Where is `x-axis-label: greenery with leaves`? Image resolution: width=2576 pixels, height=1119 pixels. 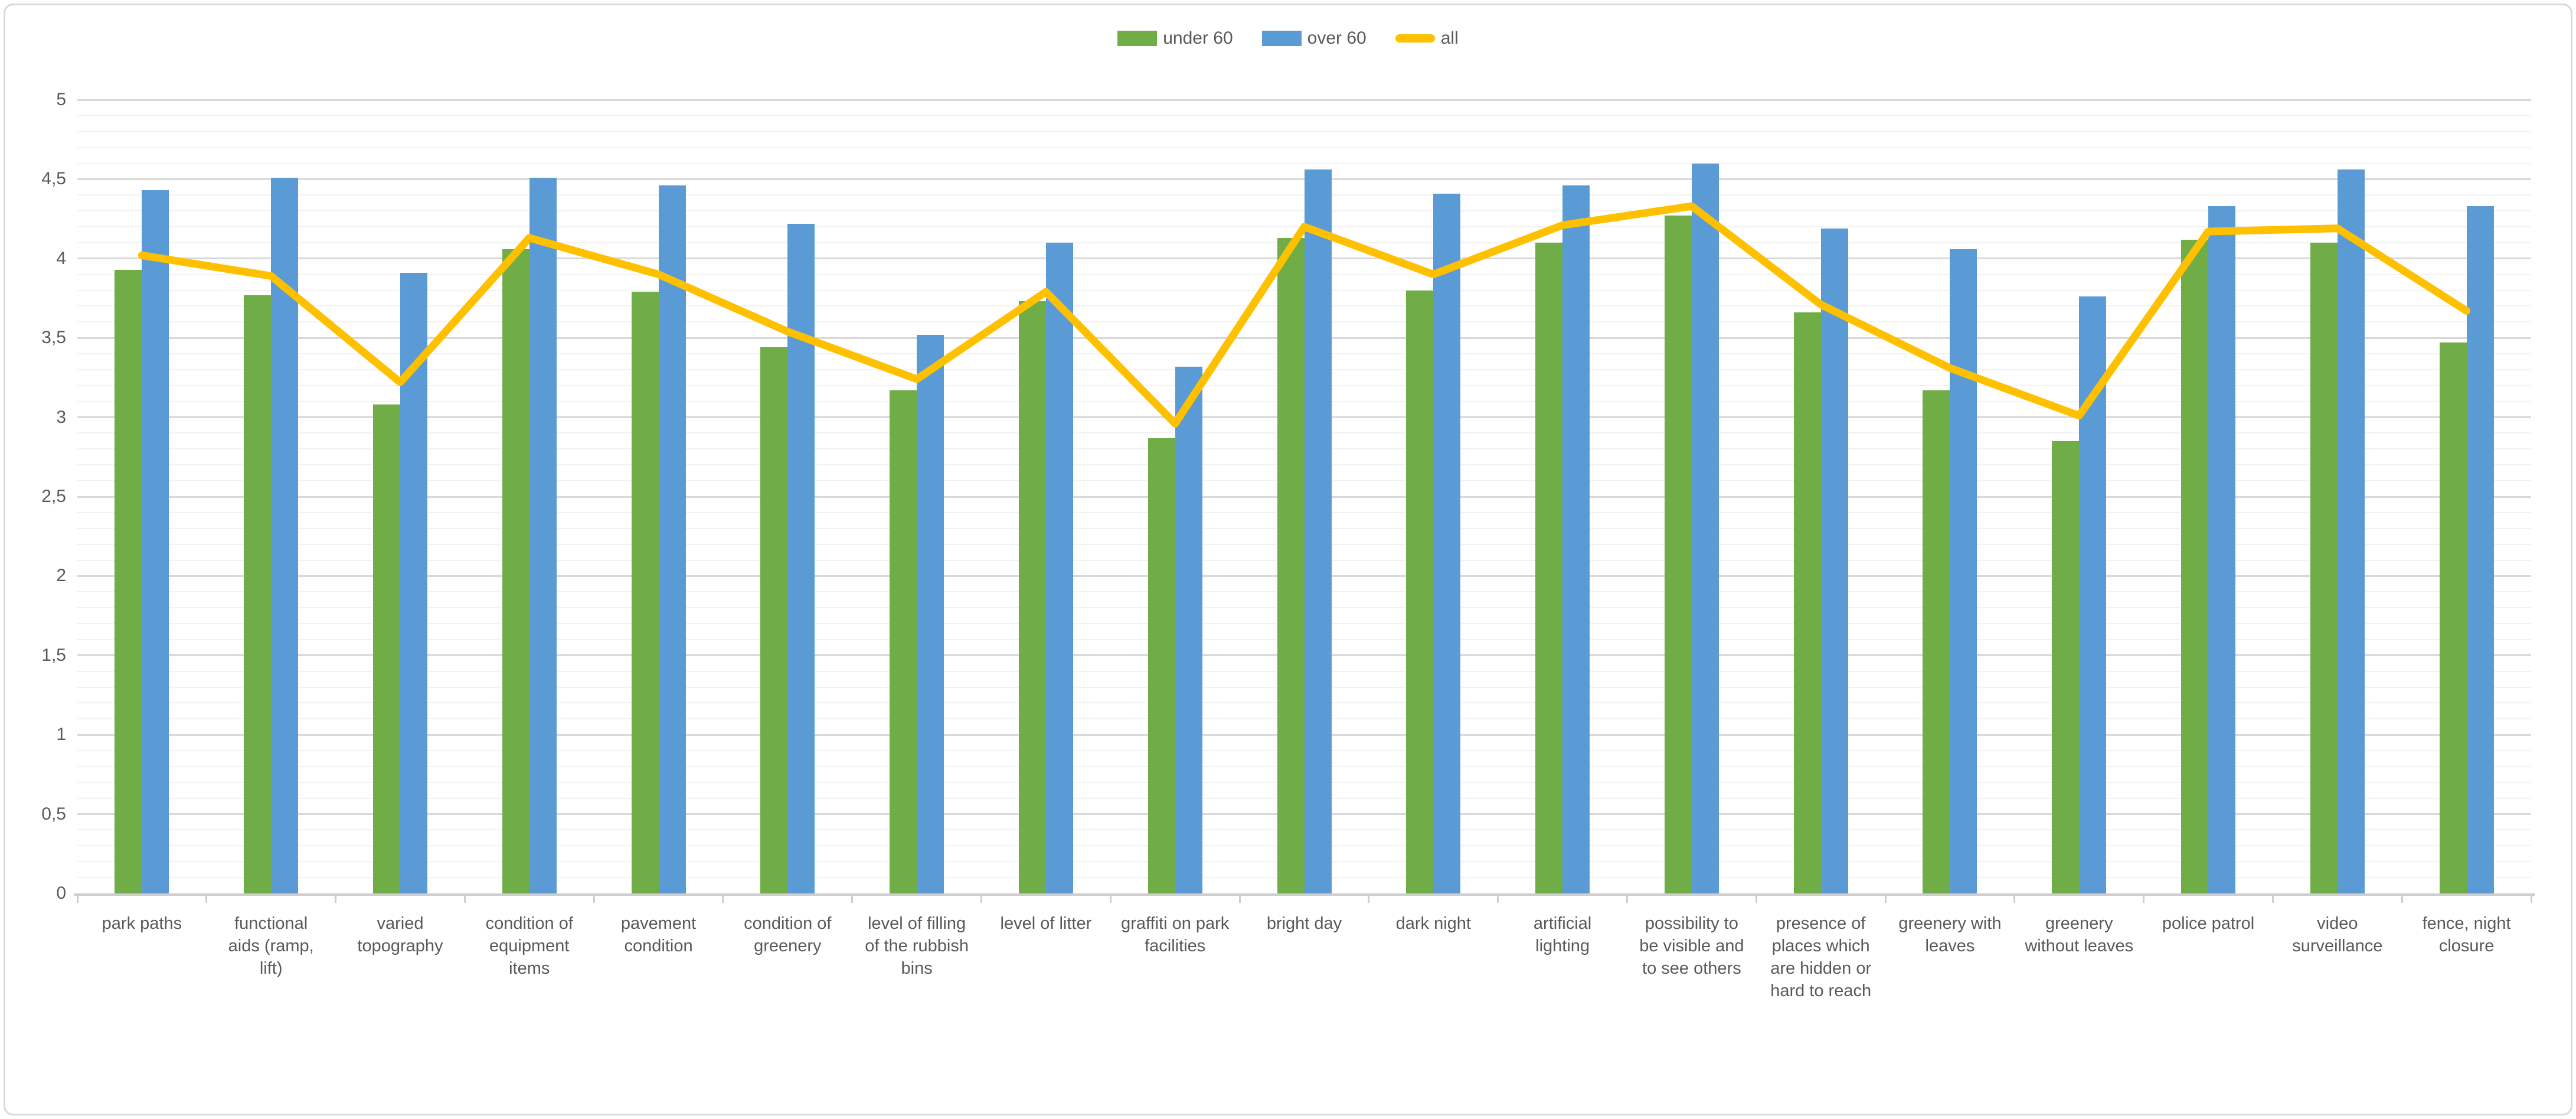 x-axis-label: greenery with leaves is located at coordinates (1950, 934).